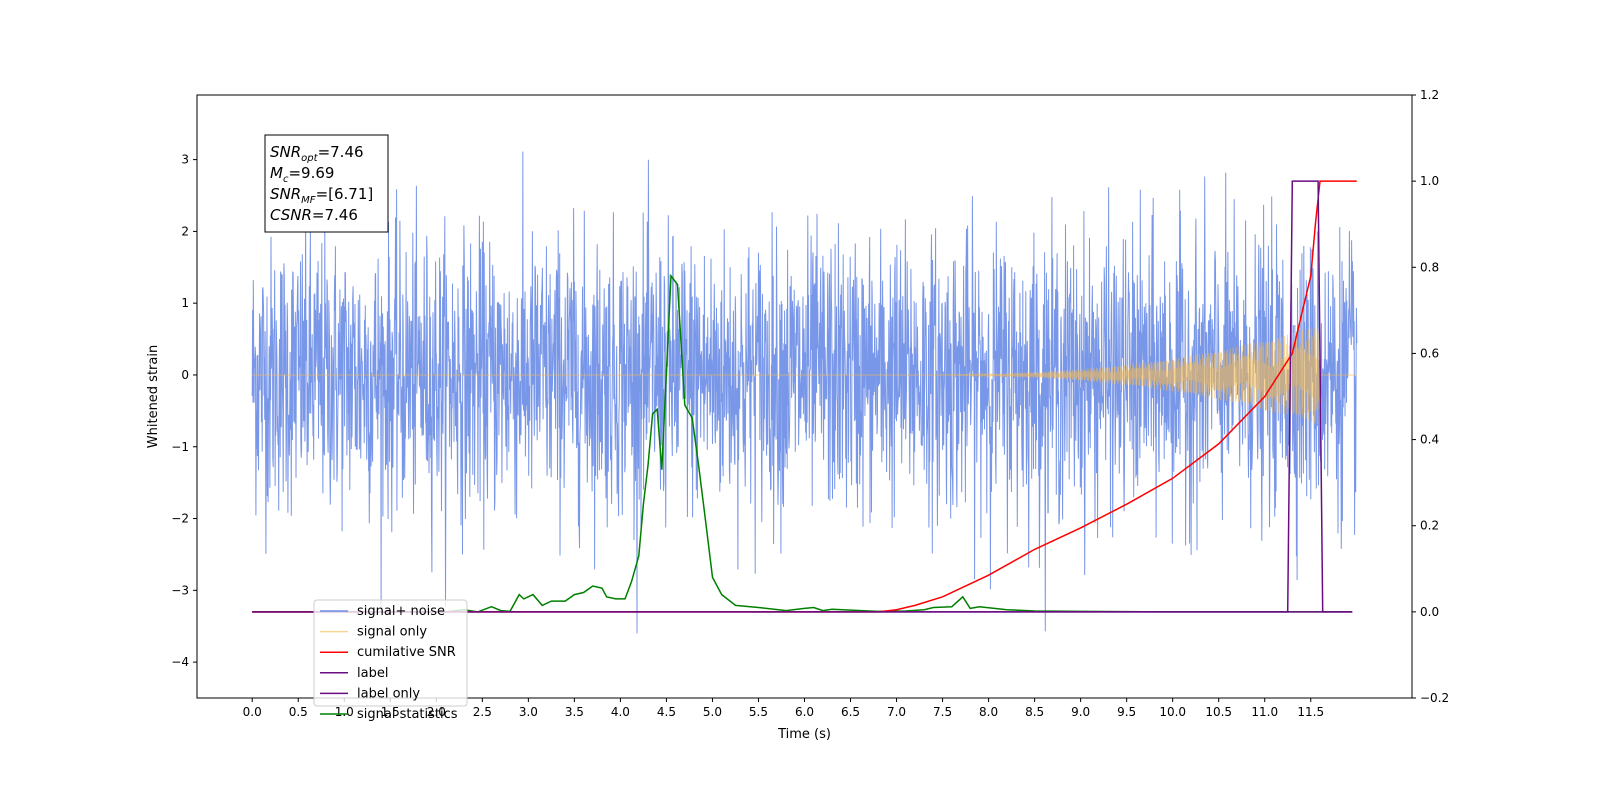 The height and width of the screenshot is (800, 1600). I want to click on annotation-line: CSNR=7.46, so click(314, 215).